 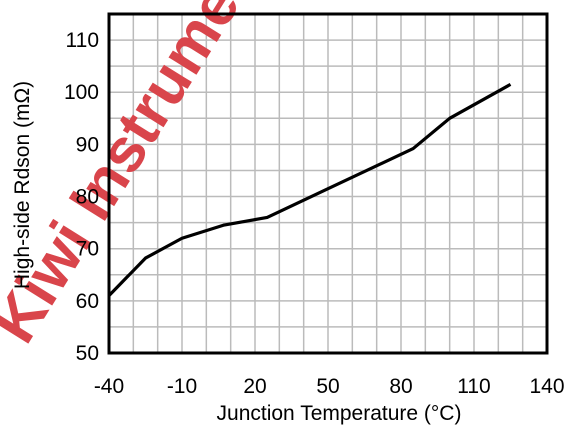 I want to click on y-tick-label: 60, so click(x=87, y=301).